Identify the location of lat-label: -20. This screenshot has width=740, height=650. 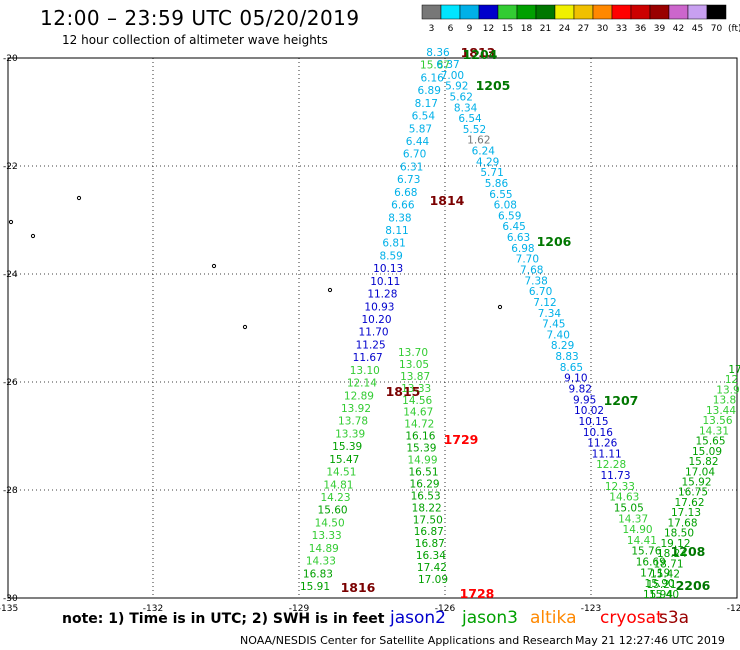
(10, 59).